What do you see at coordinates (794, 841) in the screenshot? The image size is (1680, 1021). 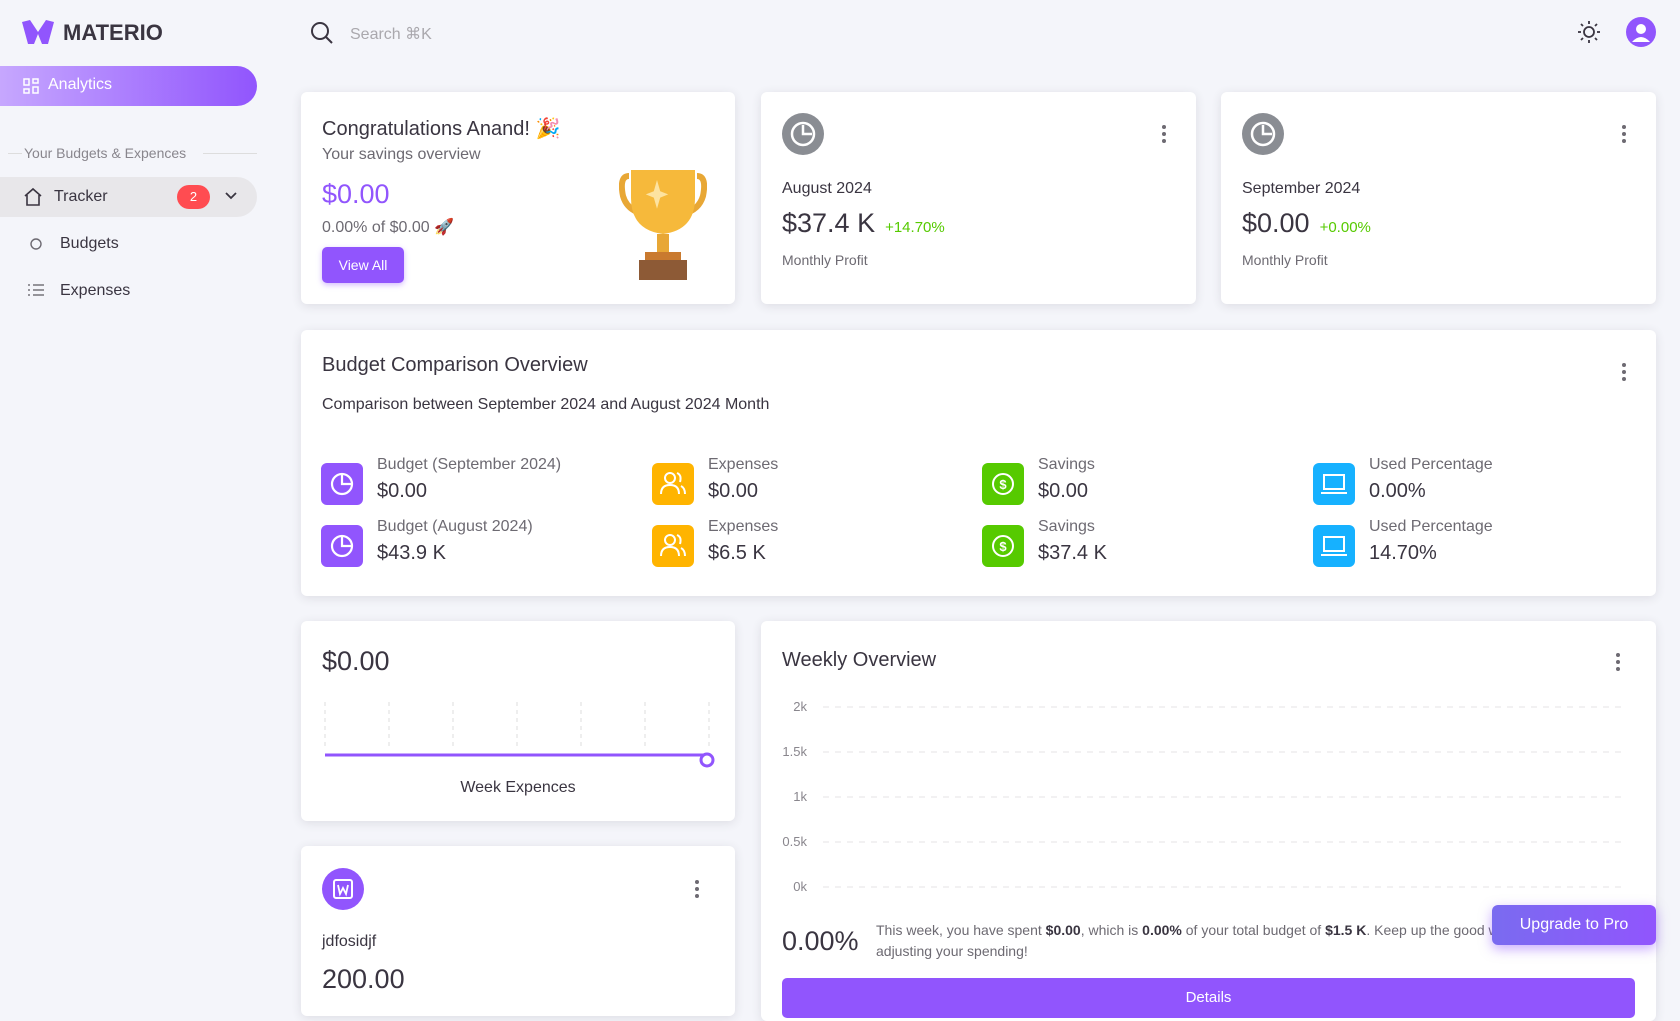 I see `y-tick-label: 0.5k` at bounding box center [794, 841].